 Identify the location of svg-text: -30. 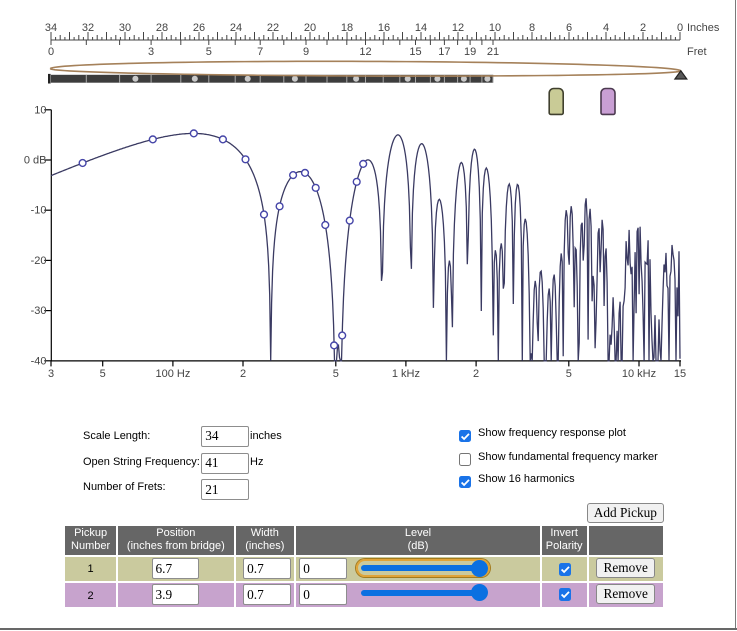
(39, 311).